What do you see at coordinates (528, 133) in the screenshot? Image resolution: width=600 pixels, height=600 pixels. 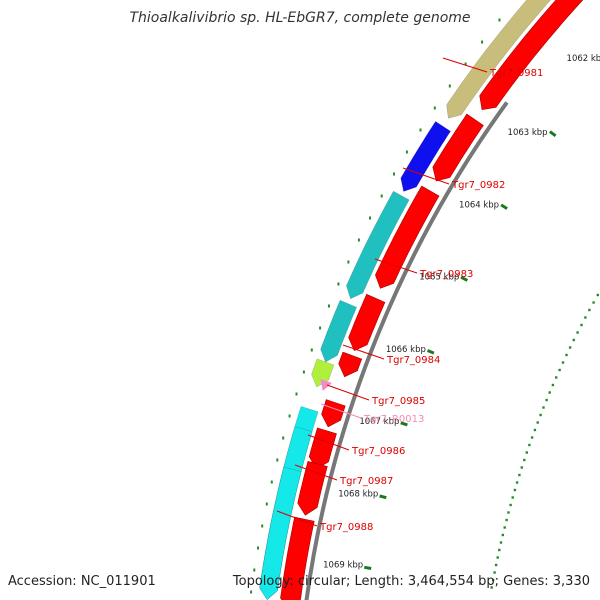 I see `scale-label: 1063 kbp` at bounding box center [528, 133].